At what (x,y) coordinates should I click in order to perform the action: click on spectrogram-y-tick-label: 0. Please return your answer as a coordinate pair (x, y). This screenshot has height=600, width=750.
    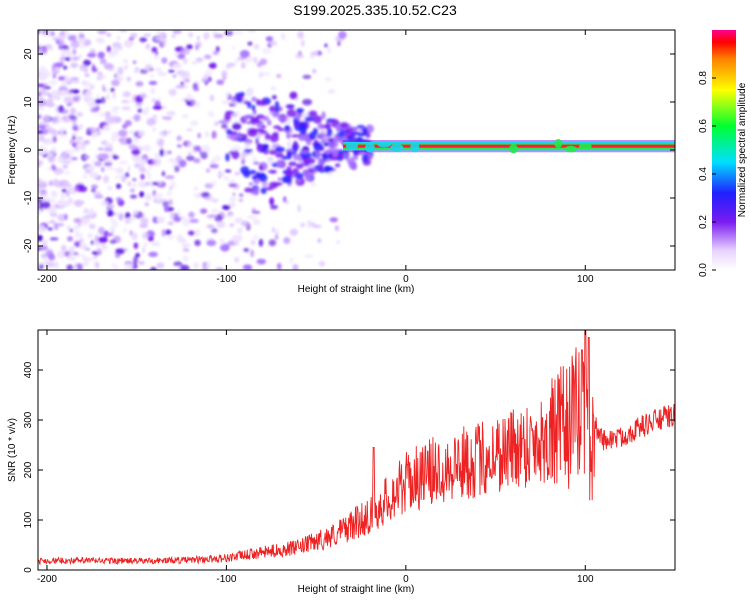
    Looking at the image, I should click on (28, 150).